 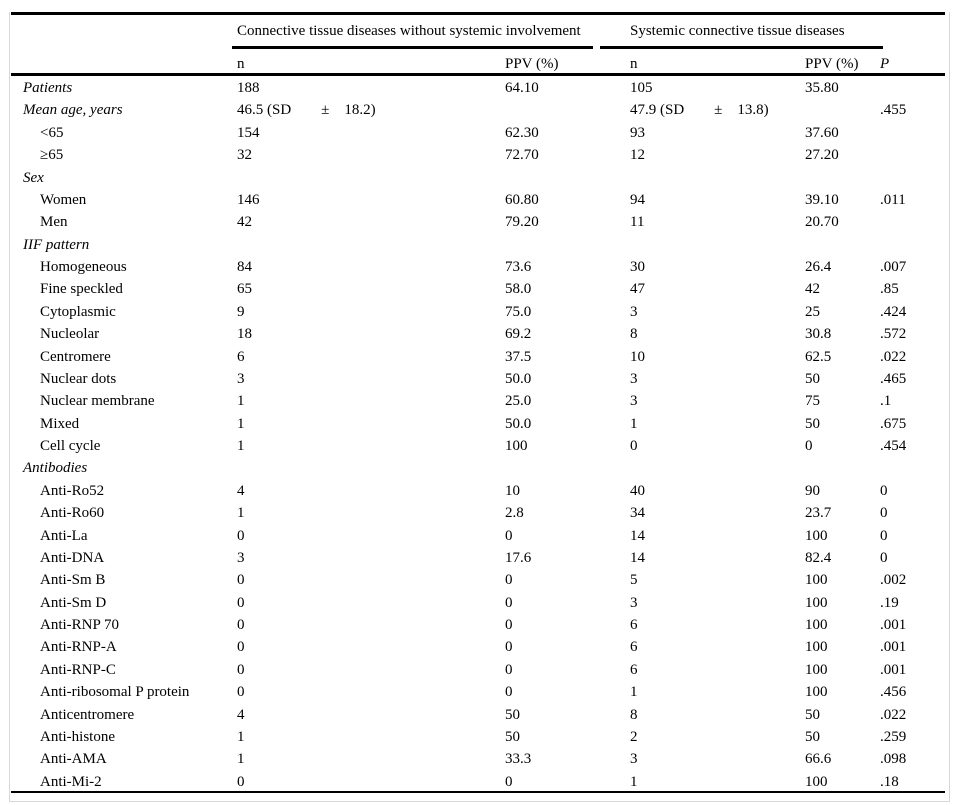 I want to click on table-cell: 75, so click(x=812, y=401).